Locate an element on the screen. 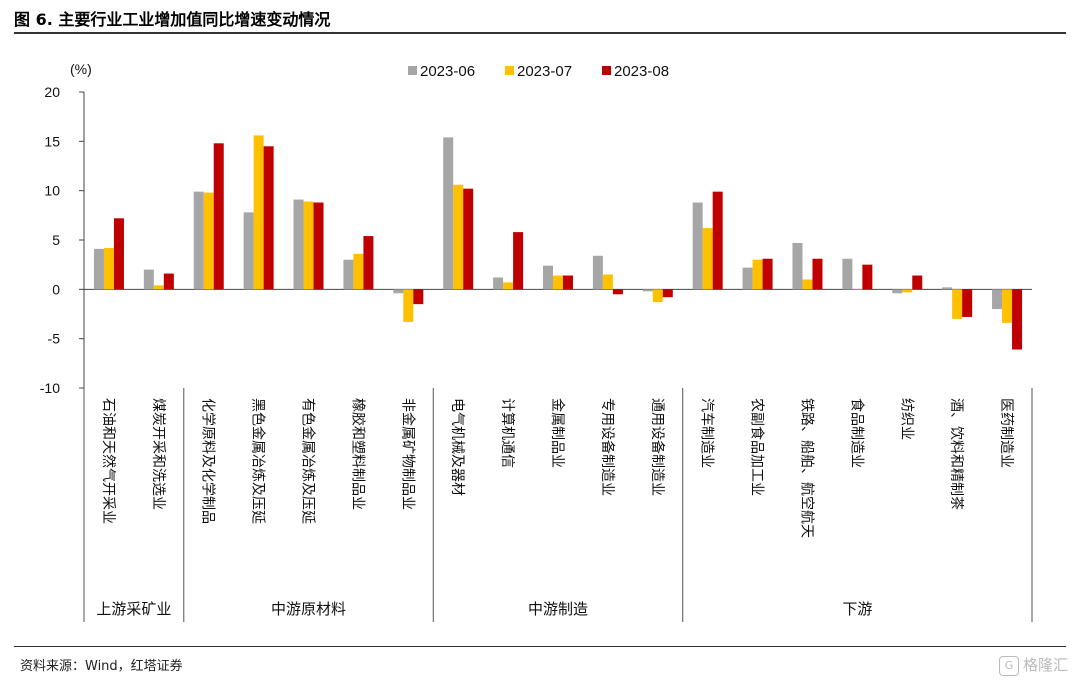 Image resolution: width=1080 pixels, height=684 pixels. category-label: 非金属矿物制品业 is located at coordinates (407, 454).